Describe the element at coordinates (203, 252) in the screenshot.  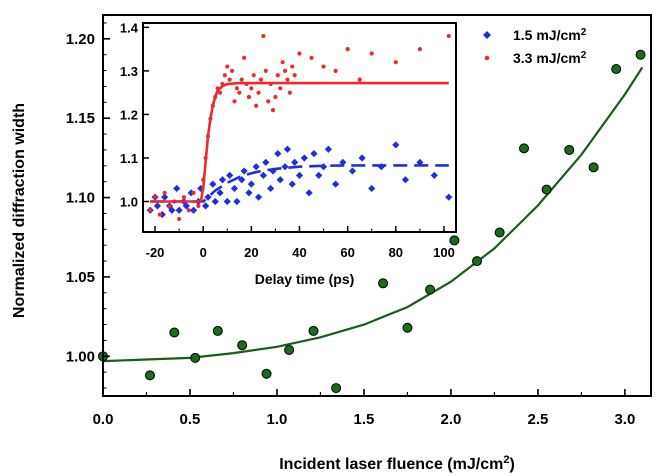
I see `inset-x-tick-label: 0` at that location.